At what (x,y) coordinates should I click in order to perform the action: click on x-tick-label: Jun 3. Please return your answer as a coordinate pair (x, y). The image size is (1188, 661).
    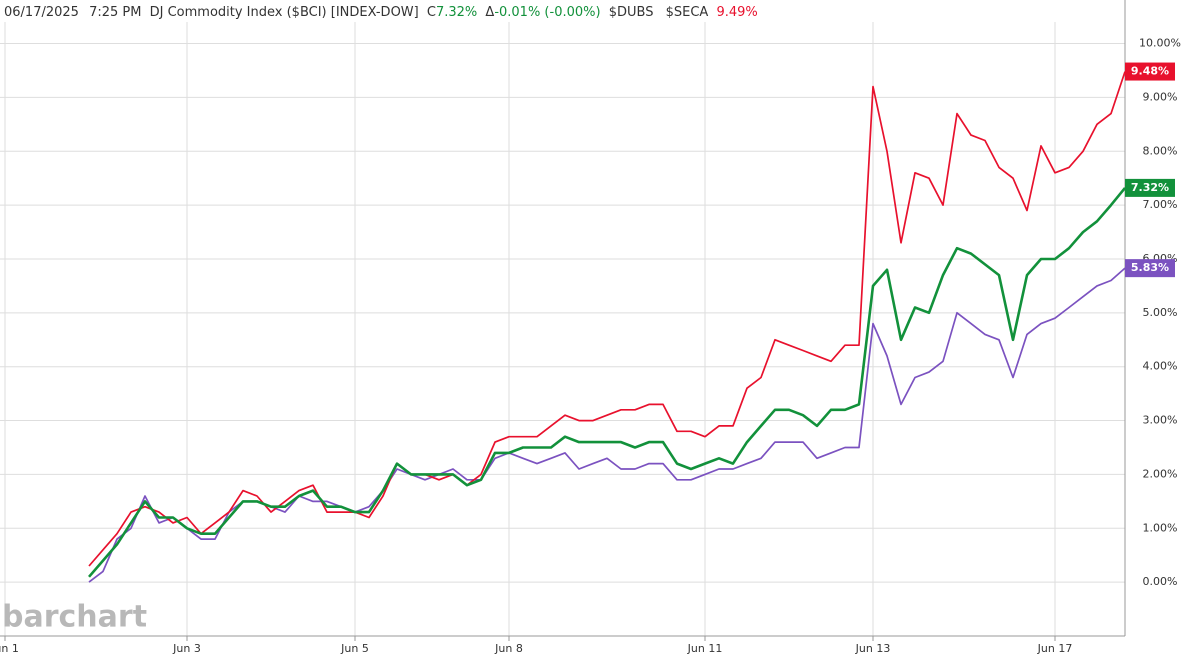
    Looking at the image, I should click on (186, 648).